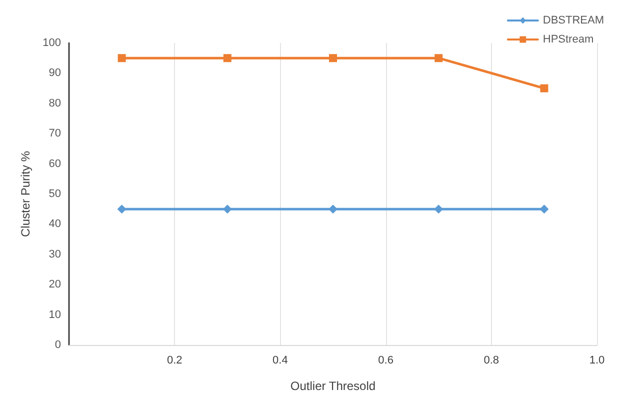 This screenshot has width=619, height=405. I want to click on y-tick-label: 70, so click(54, 134).